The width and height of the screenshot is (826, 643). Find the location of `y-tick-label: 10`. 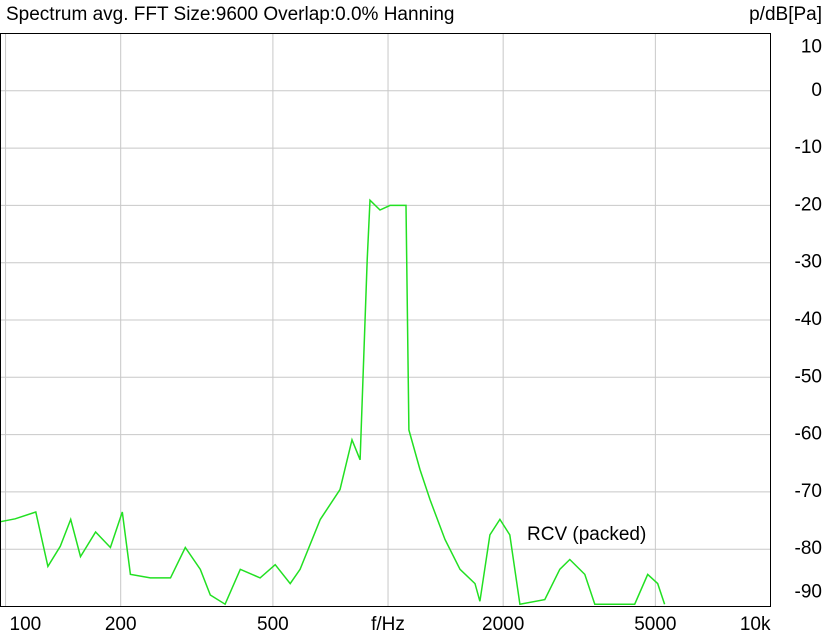

y-tick-label: 10 is located at coordinates (811, 47).